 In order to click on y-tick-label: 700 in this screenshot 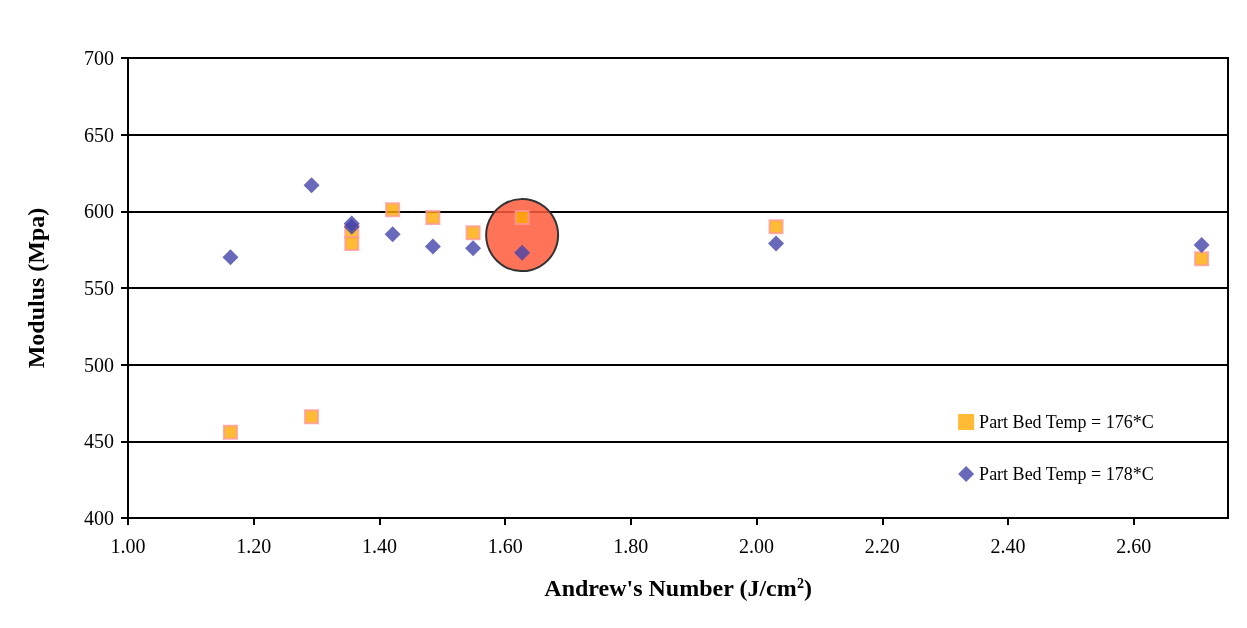, I will do `click(99, 58)`.